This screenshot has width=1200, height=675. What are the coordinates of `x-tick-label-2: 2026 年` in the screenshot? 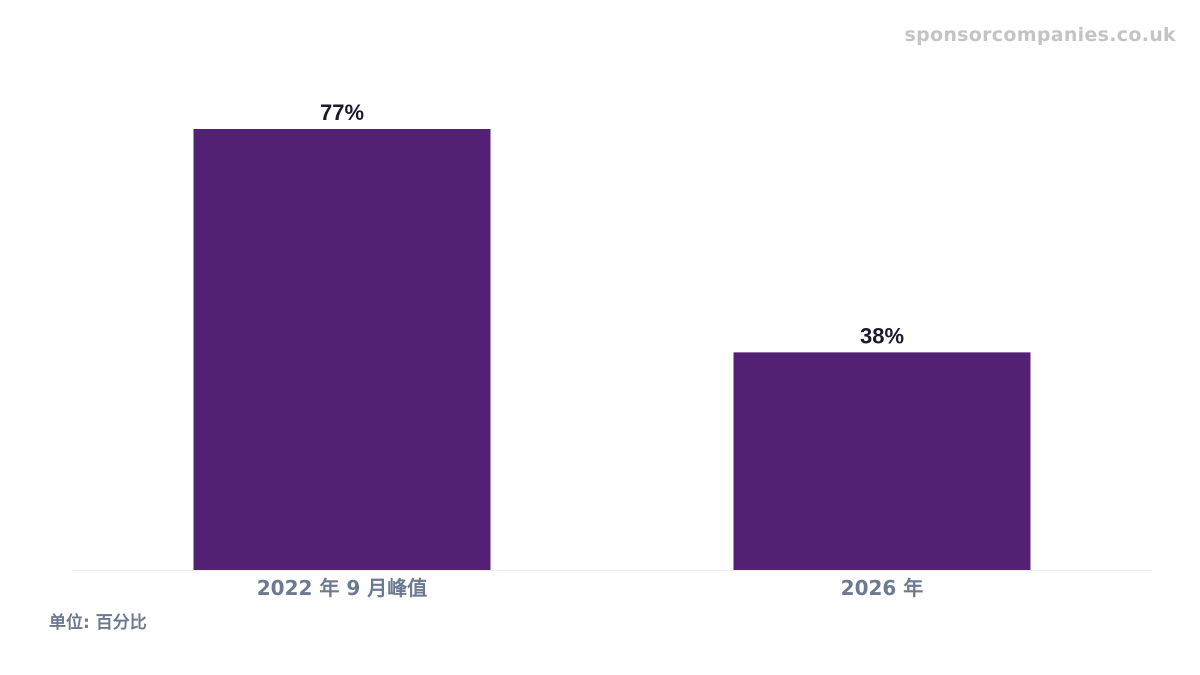 It's located at (882, 588).